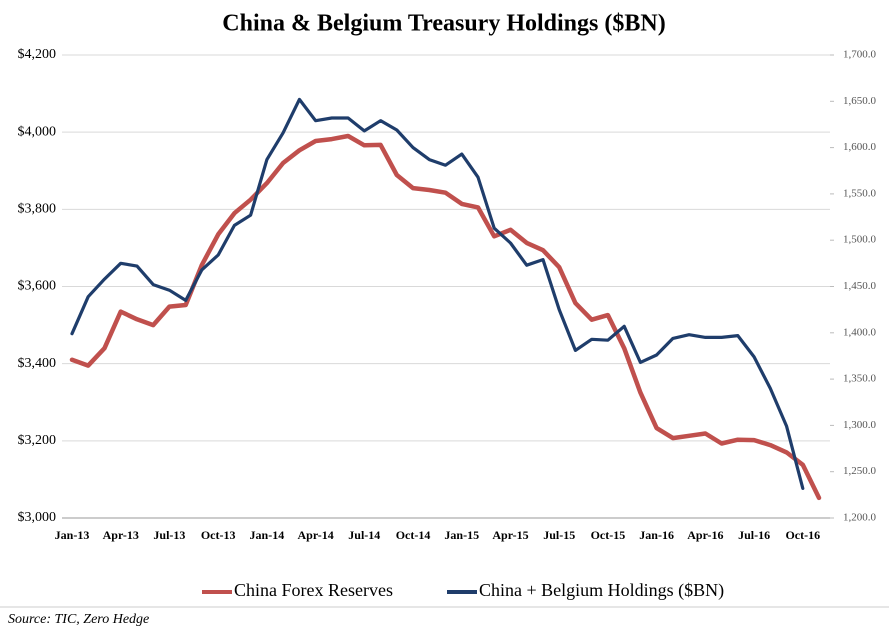 The height and width of the screenshot is (642, 889). I want to click on x-tick-label: Oct-13, so click(218, 535).